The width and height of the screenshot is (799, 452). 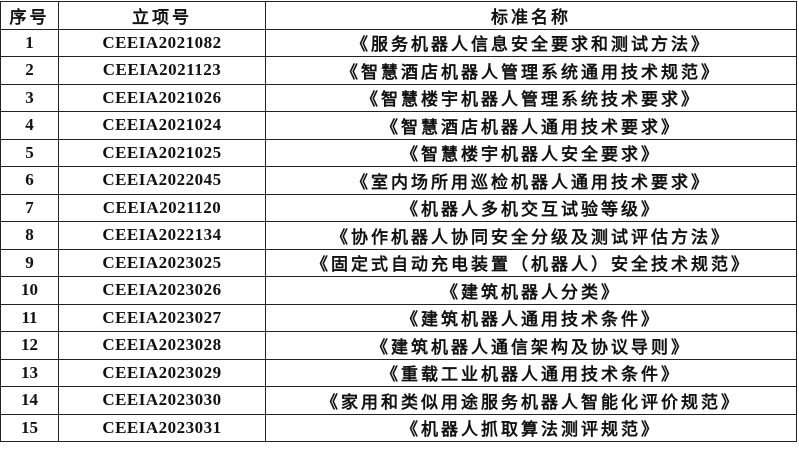 I want to click on row-index: 2, so click(x=29, y=70).